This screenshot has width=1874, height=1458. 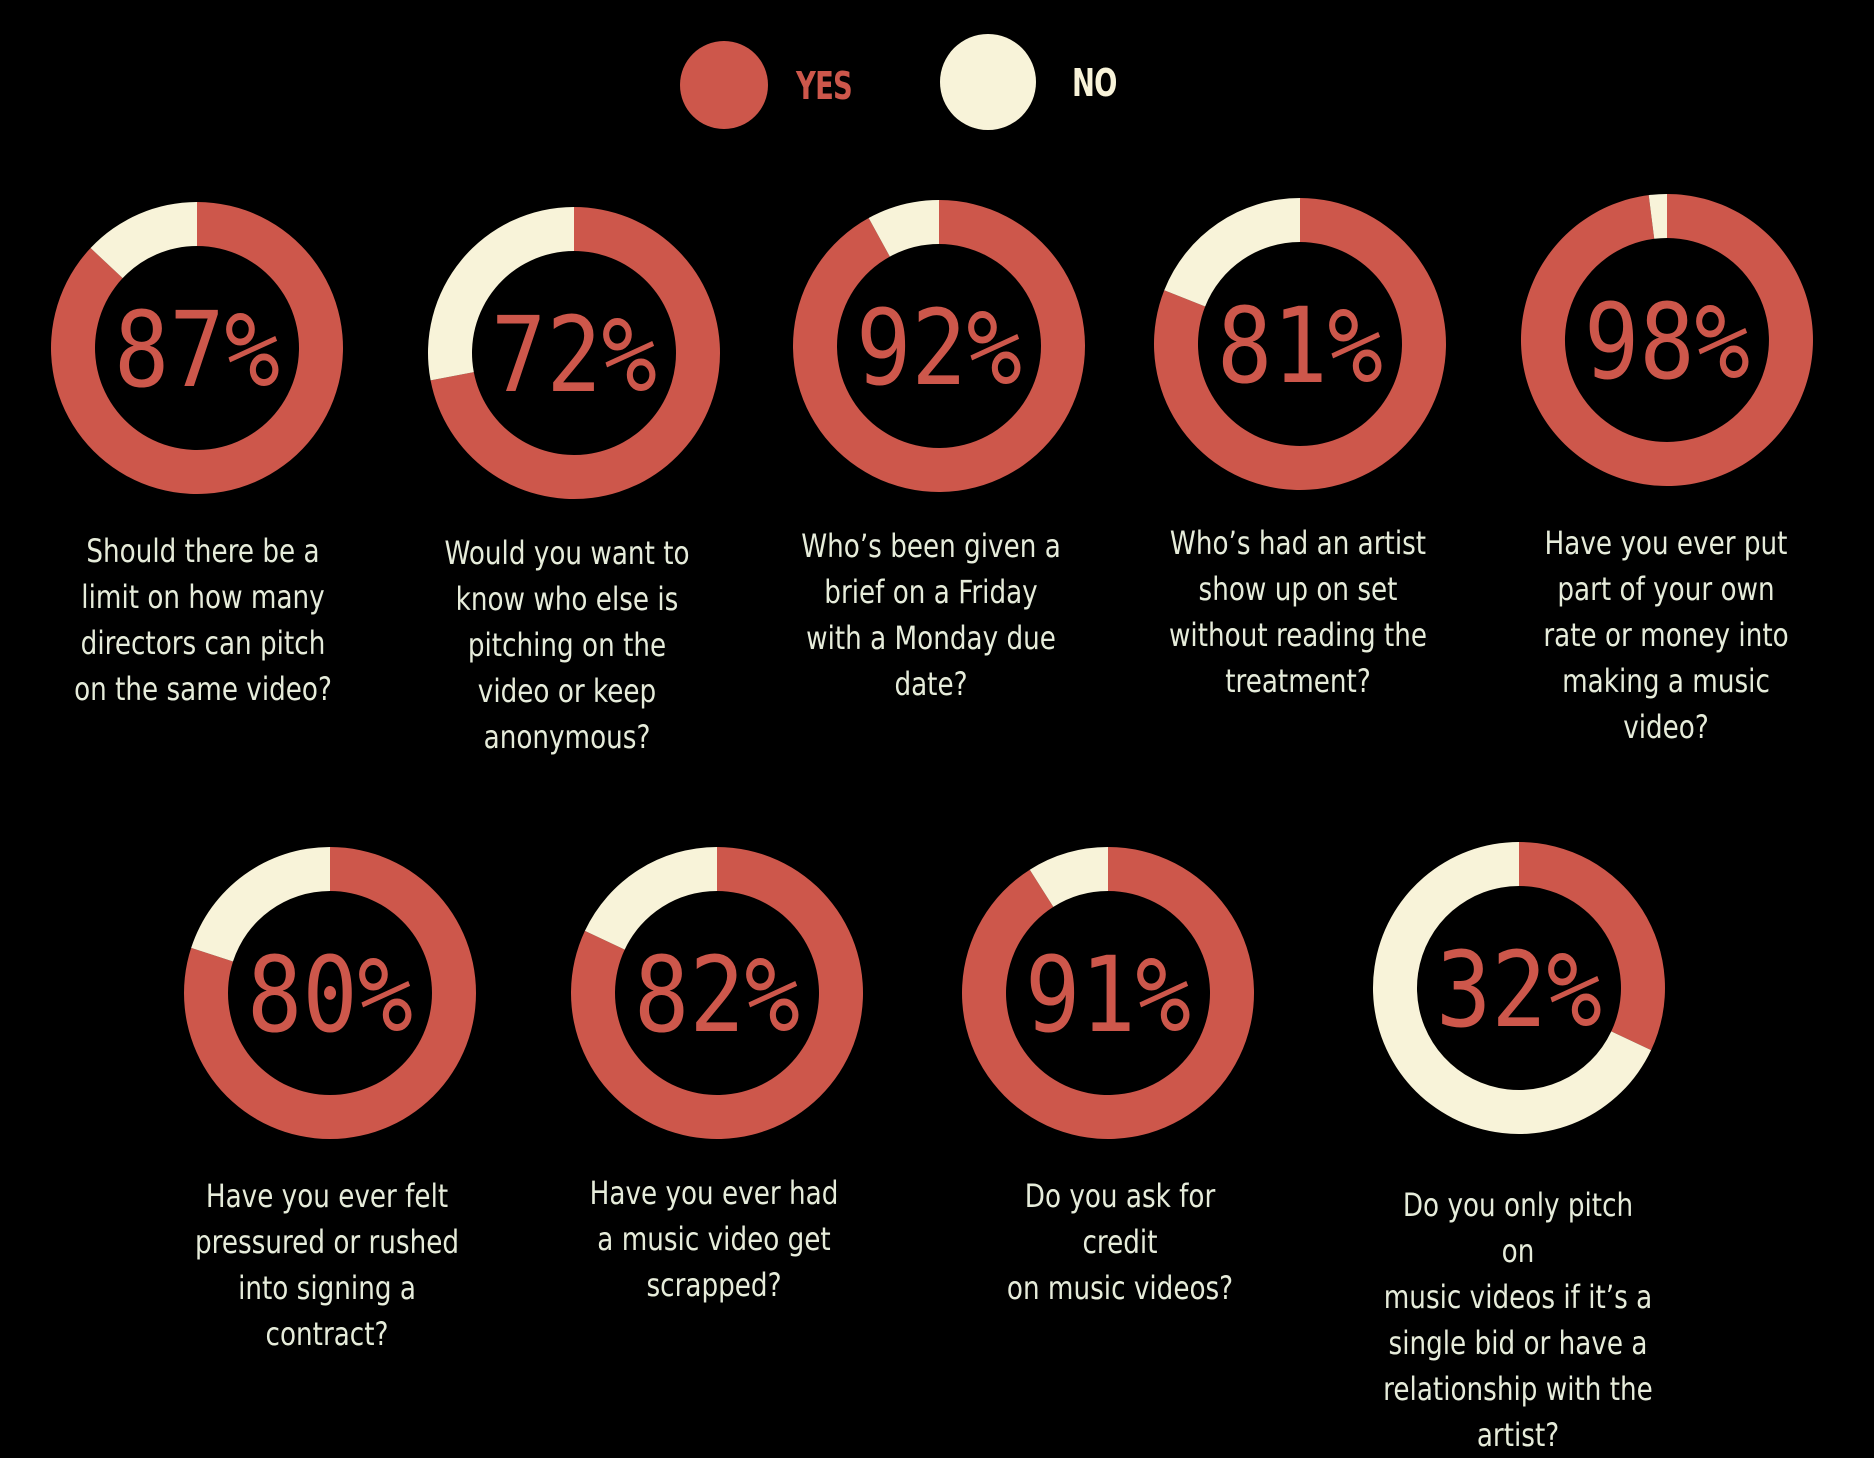 I want to click on donut-1-percent-label: 87%, so click(x=197, y=350).